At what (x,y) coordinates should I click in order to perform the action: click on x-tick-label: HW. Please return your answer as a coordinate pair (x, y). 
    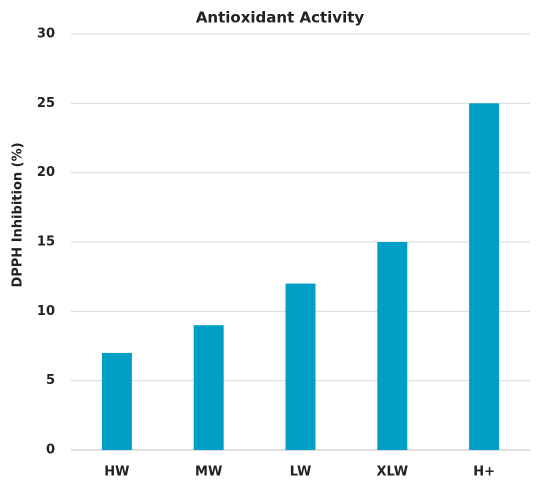
    Looking at the image, I should click on (116, 472).